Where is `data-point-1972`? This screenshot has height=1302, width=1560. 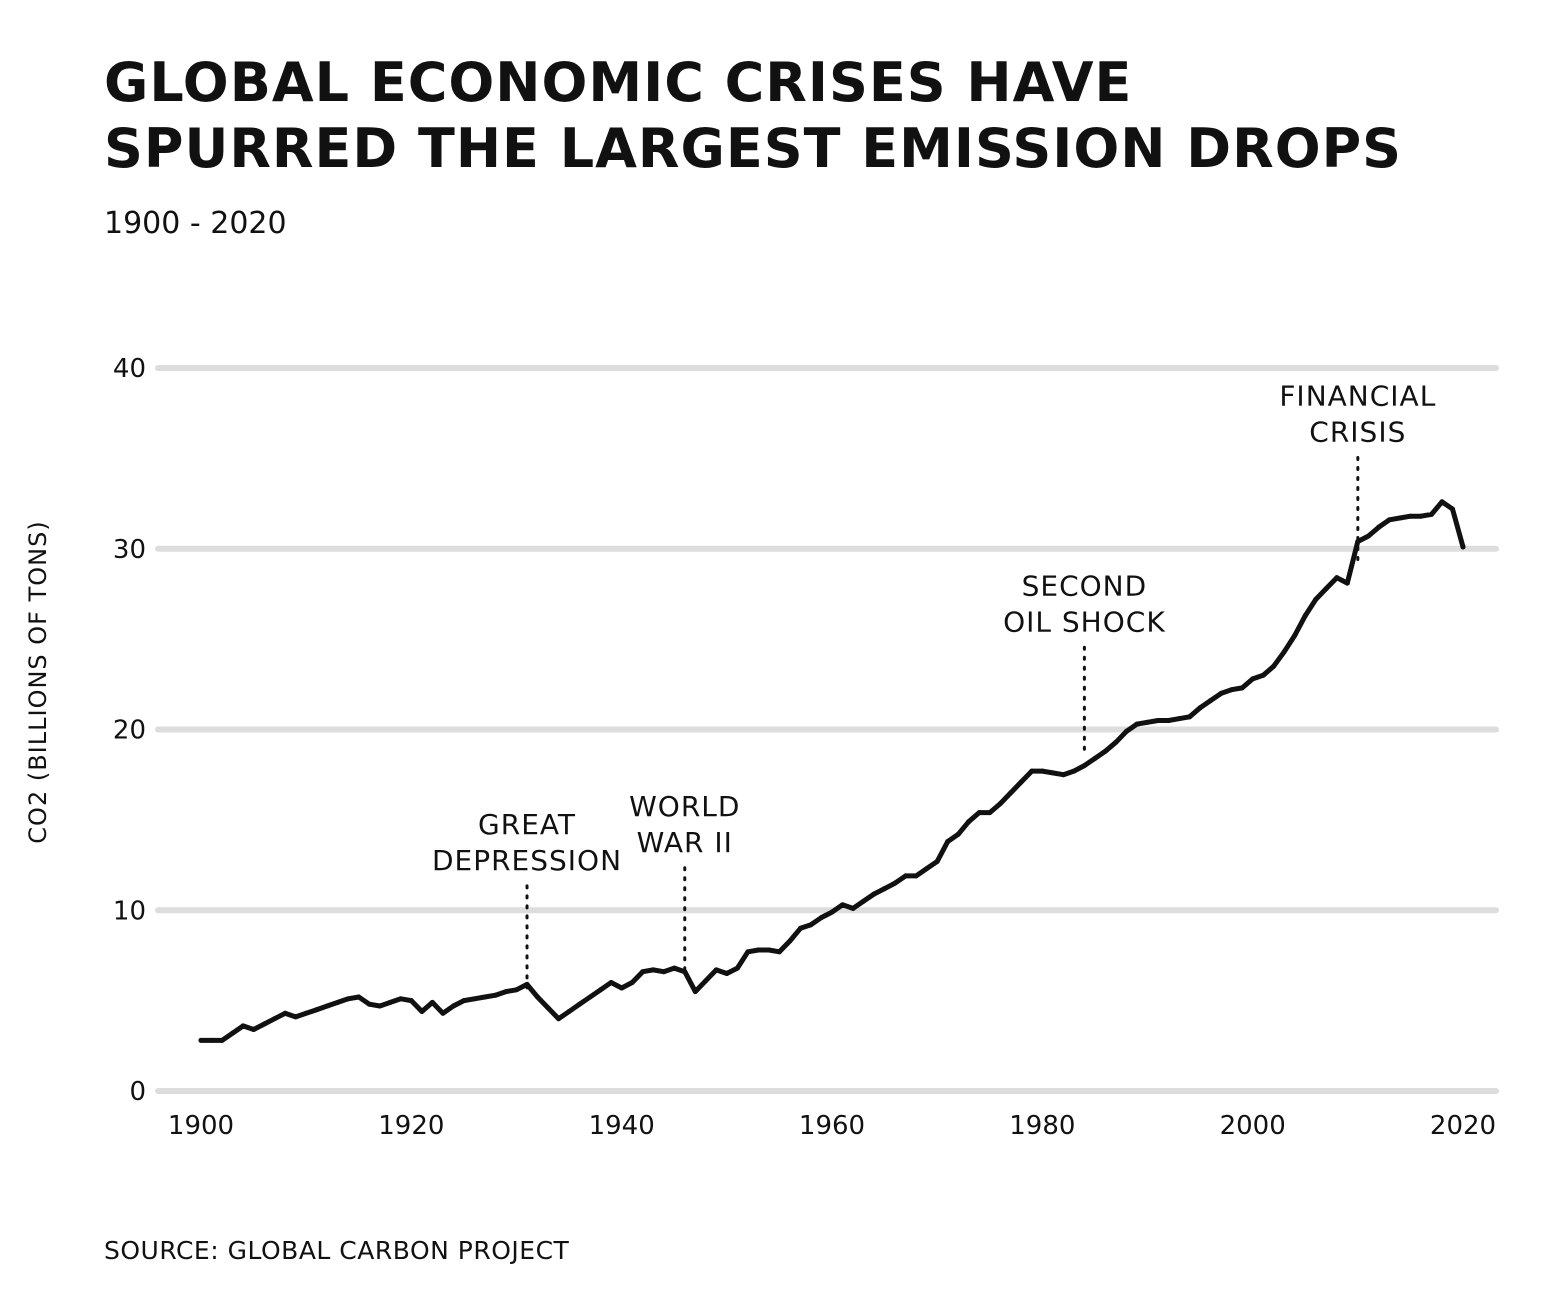 data-point-1972 is located at coordinates (958, 834).